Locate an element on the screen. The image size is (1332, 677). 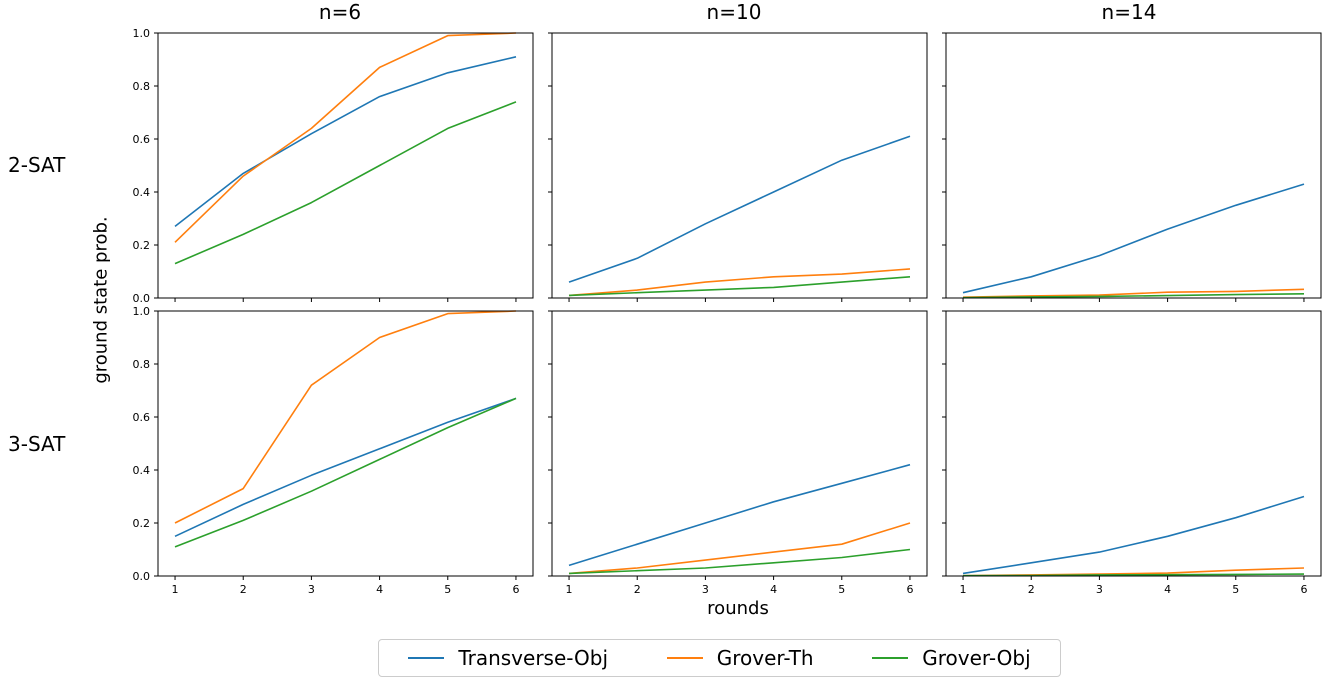
y-tick-label-3-sat-n-6: 0.4 is located at coordinates (142, 470).